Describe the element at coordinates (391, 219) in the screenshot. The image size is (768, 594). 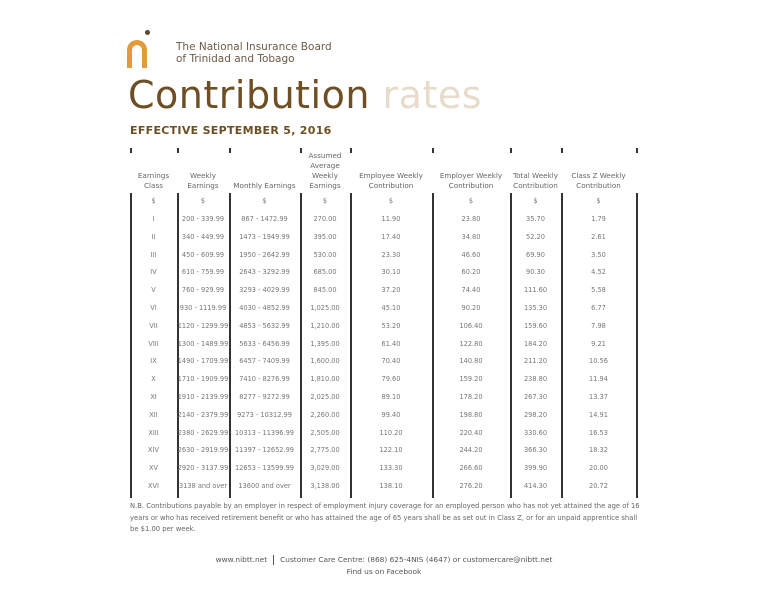
I see `table-cell: 11.90` at that location.